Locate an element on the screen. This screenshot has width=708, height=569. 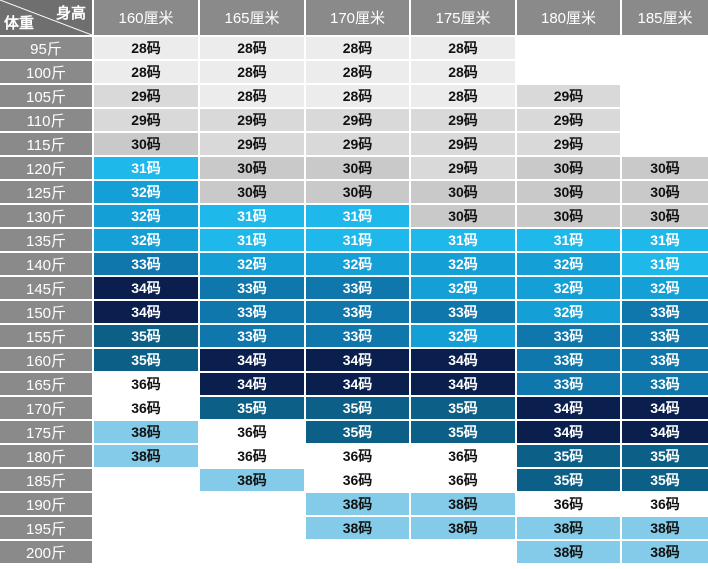
height-header: 170厘米 is located at coordinates (356, 17).